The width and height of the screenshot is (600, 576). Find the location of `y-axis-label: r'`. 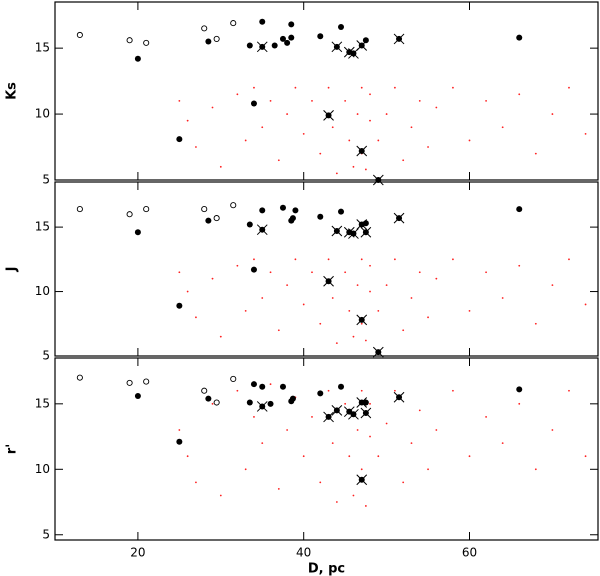

y-axis-label: r' is located at coordinates (12, 449).